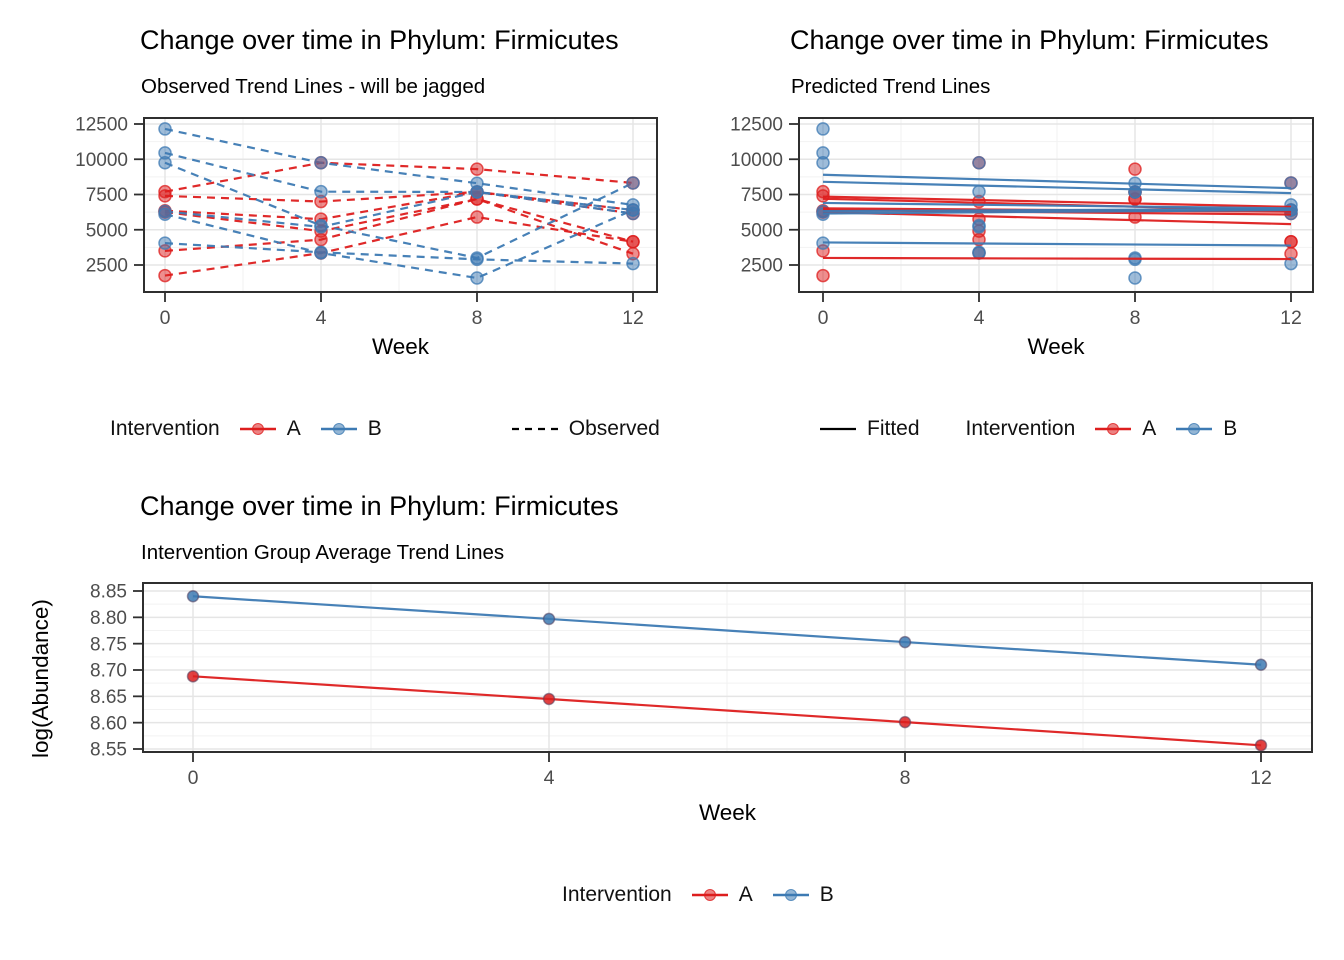  Describe the element at coordinates (534, 429) in the screenshot. I see `dashed-line-icon` at that location.